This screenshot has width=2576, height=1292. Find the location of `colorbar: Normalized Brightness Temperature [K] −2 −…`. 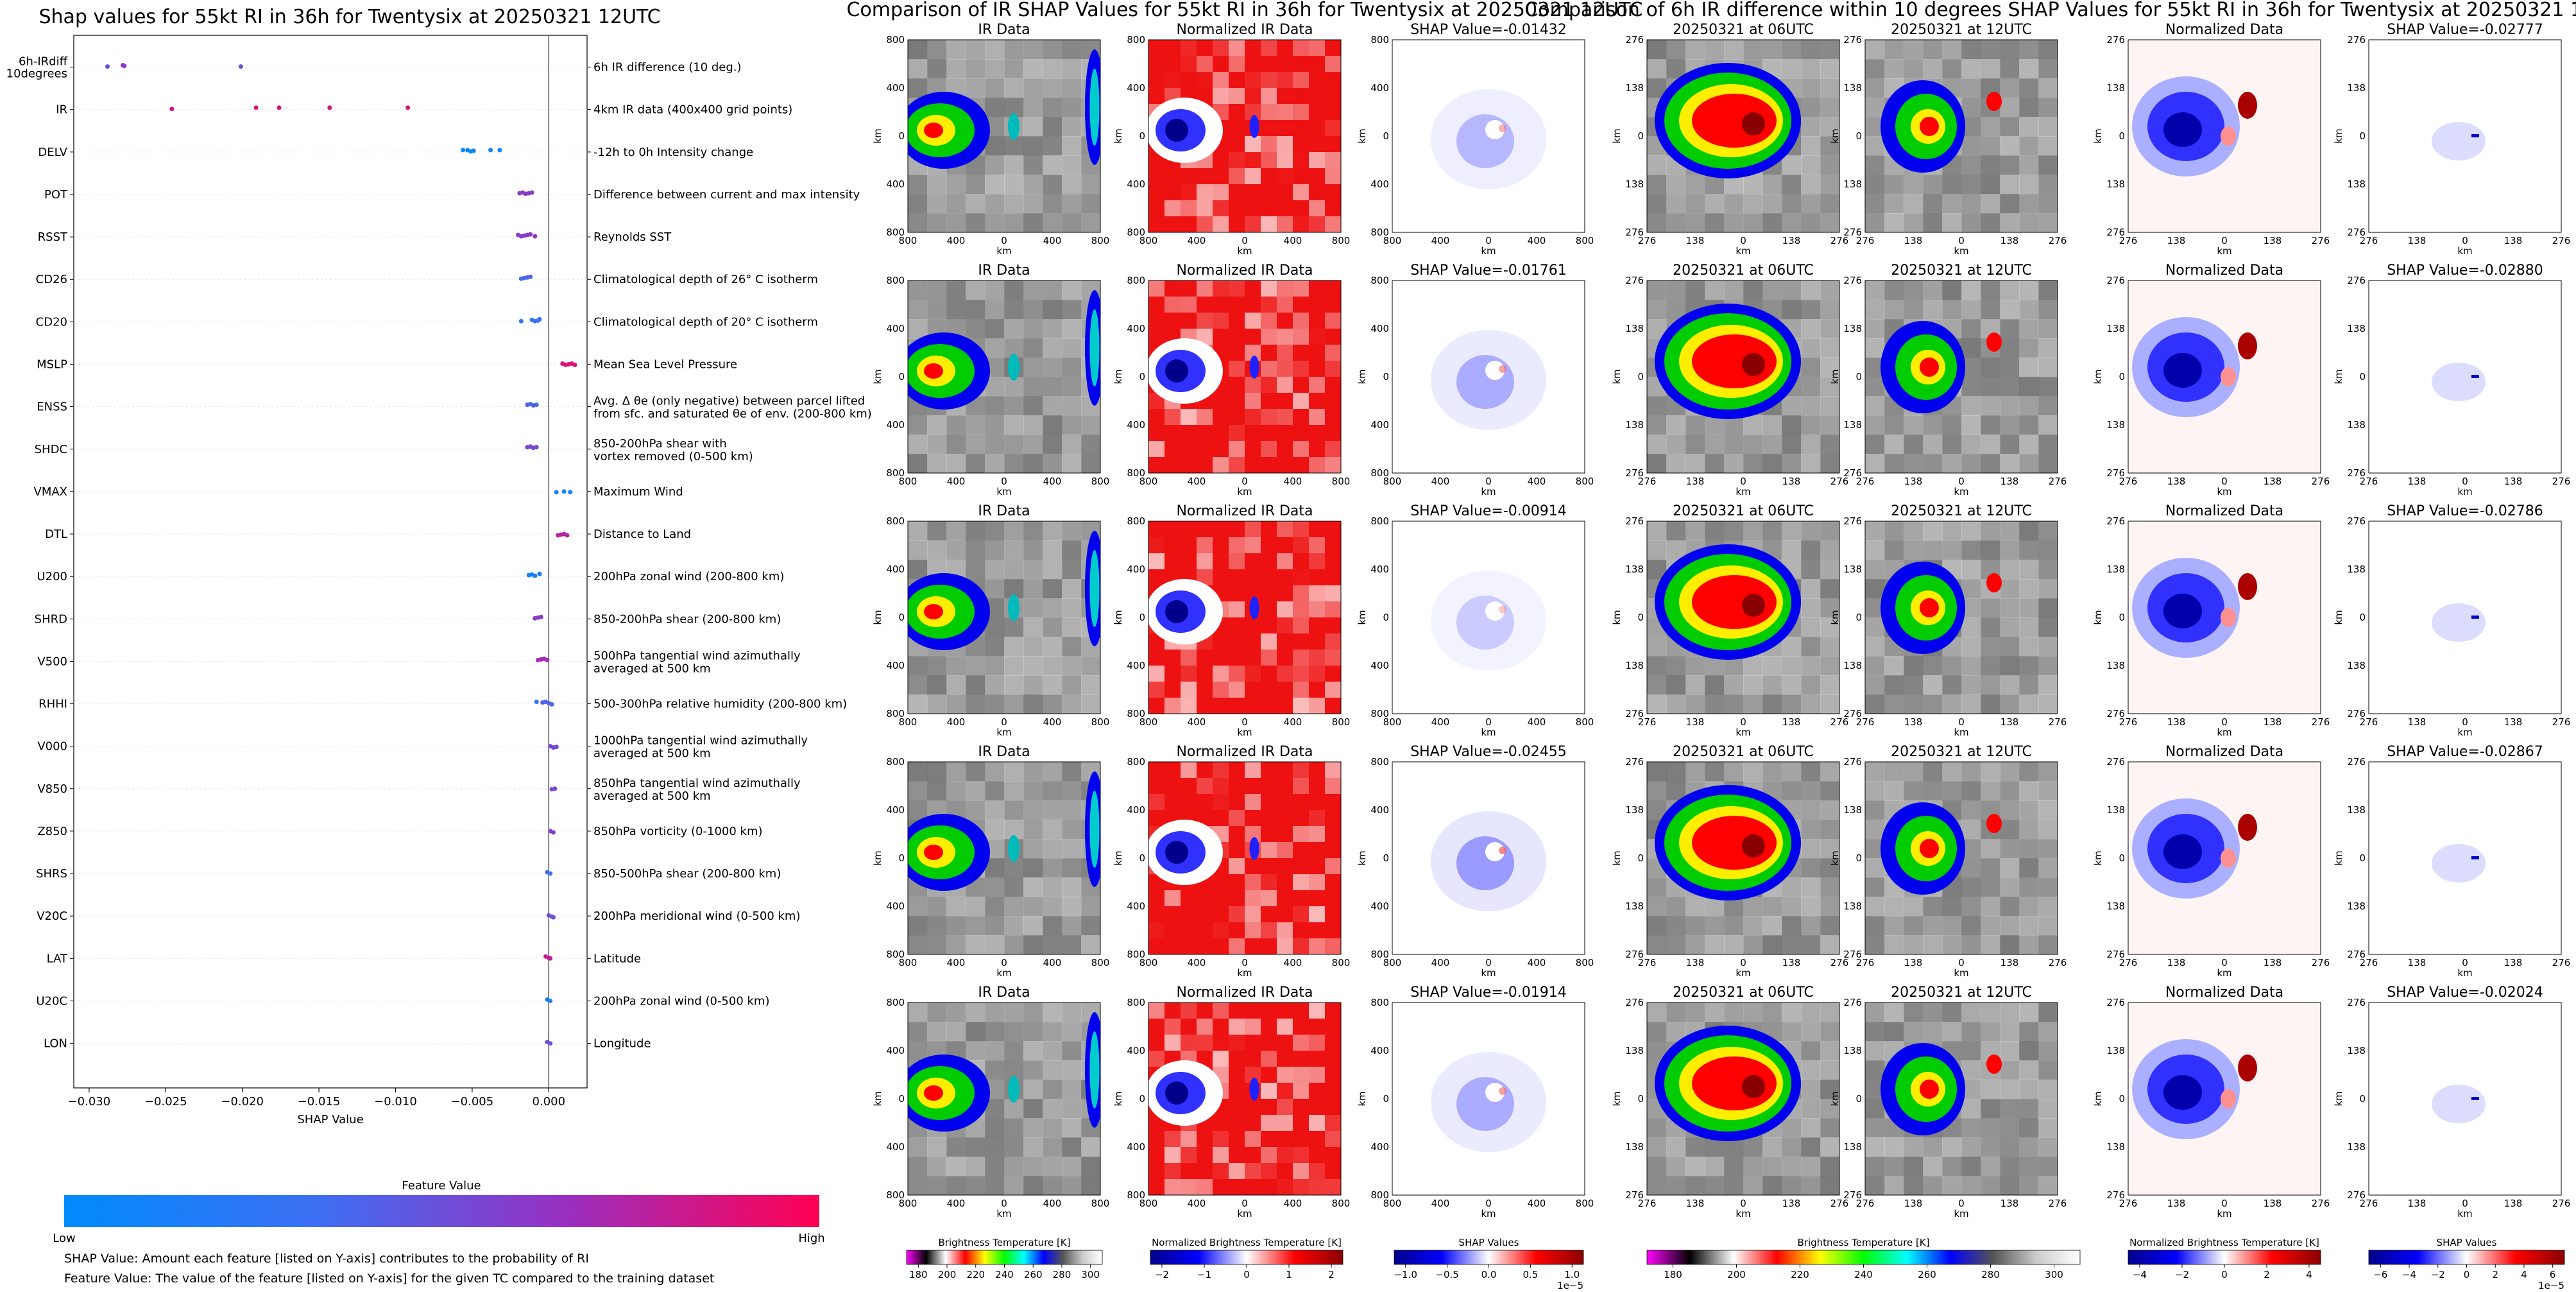

colorbar: Normalized Brightness Temperature [K] −2 −… is located at coordinates (1246, 1258).